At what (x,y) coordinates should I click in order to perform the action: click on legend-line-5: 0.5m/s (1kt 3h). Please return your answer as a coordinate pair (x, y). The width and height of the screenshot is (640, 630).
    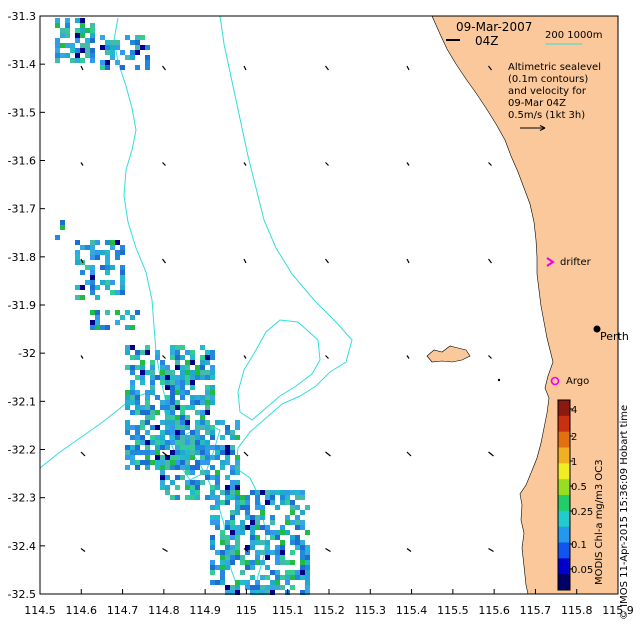
    Looking at the image, I should click on (546, 115).